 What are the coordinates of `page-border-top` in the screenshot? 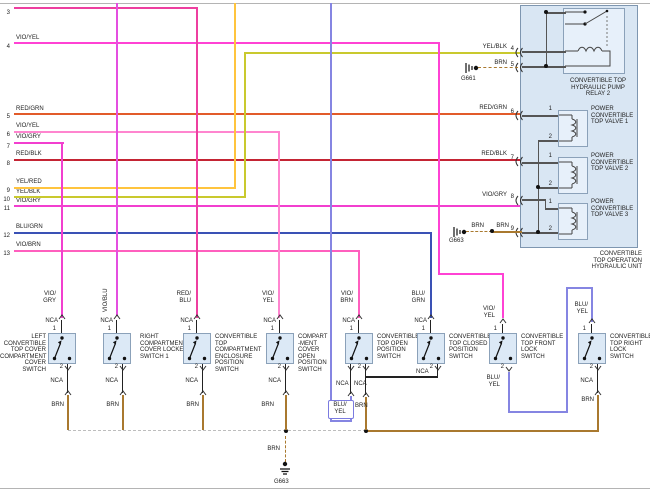 It's located at (325, 3).